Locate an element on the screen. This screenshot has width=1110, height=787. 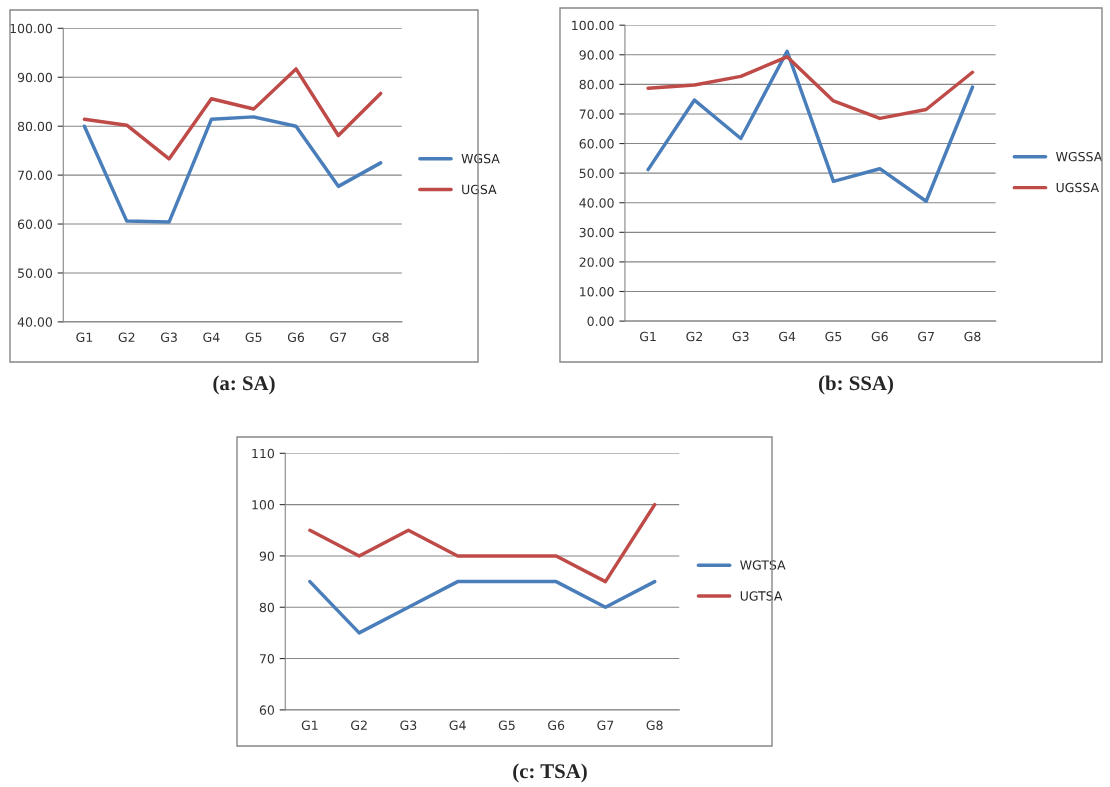
legend-label: WGSSA is located at coordinates (1079, 156).